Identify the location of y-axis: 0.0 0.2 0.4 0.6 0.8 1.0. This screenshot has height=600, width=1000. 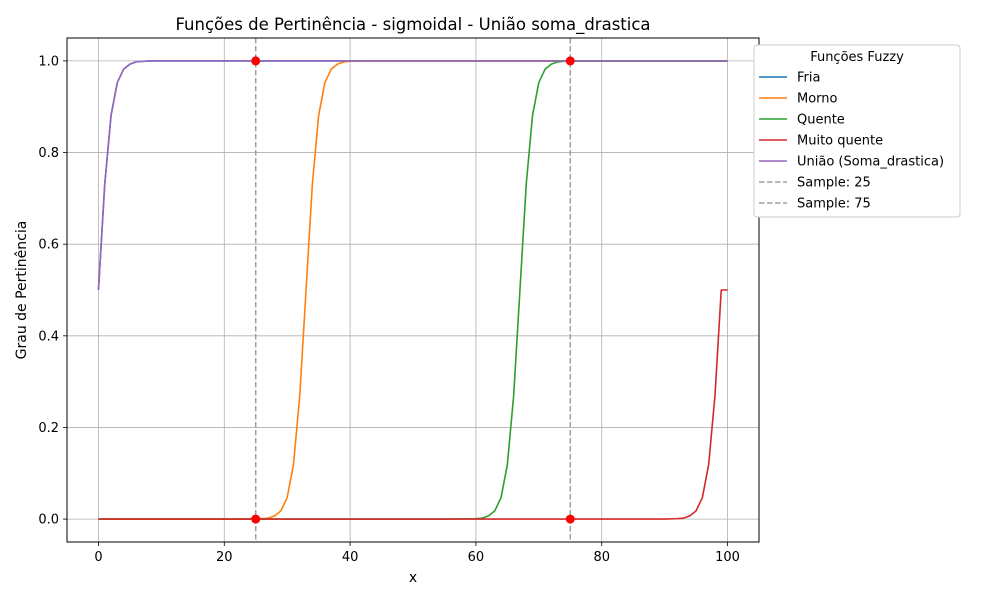
(52, 291).